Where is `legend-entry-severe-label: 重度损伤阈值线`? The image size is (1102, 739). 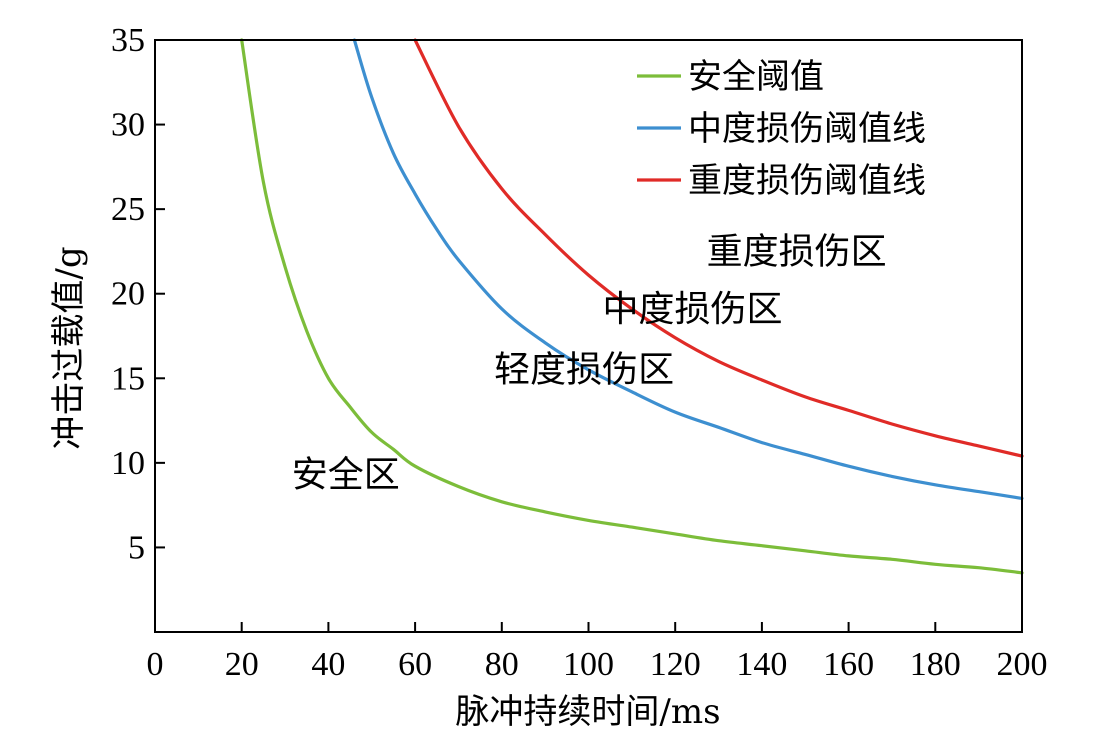 legend-entry-severe-label: 重度损伤阈值线 is located at coordinates (807, 181).